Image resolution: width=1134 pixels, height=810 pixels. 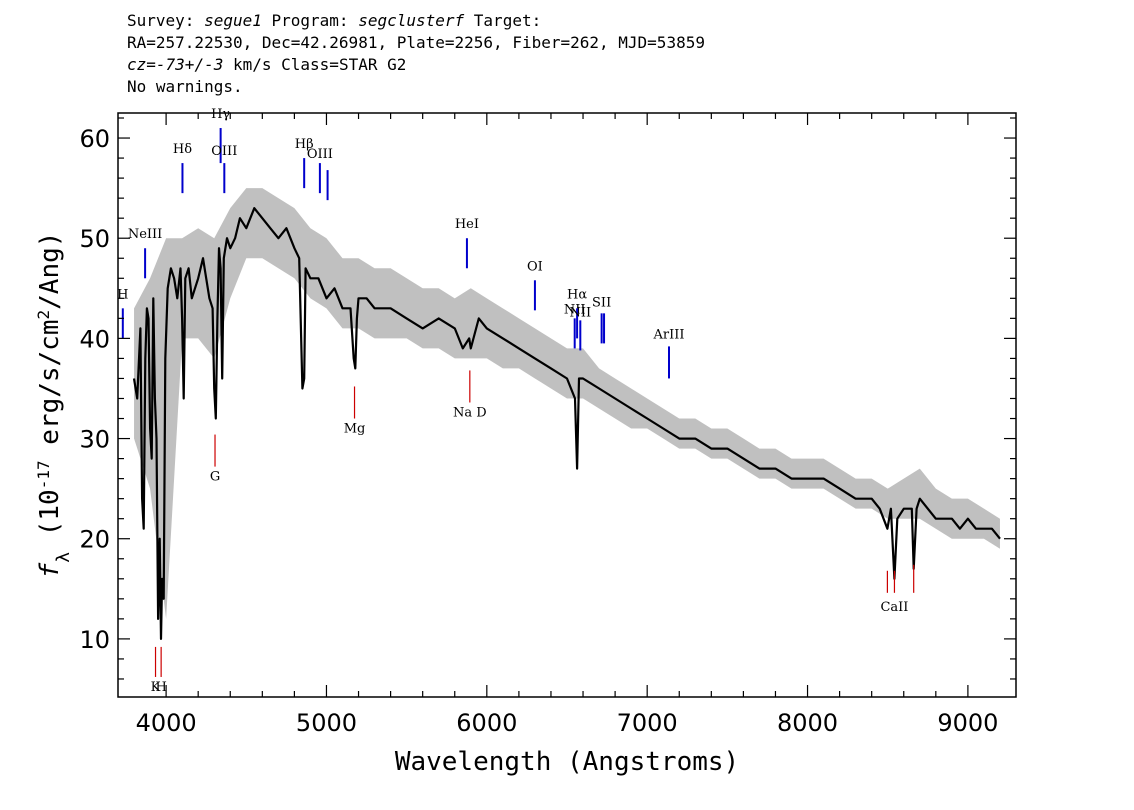 What do you see at coordinates (50, 390) in the screenshot?
I see `y-title-mid: erg/s/cm` at bounding box center [50, 390].